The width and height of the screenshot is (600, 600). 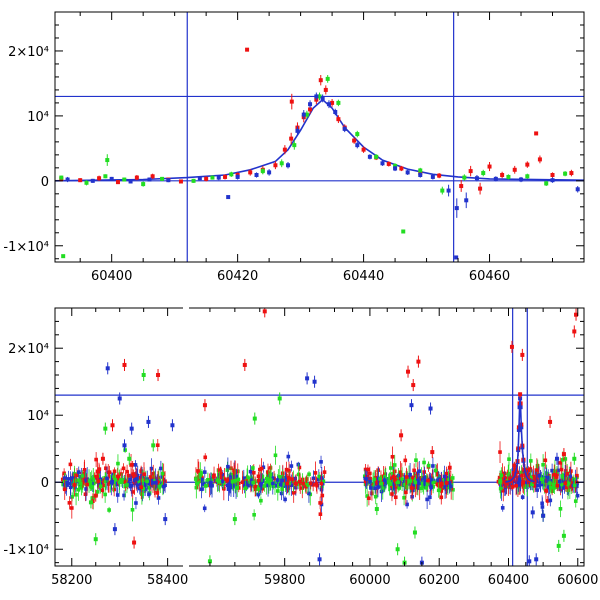 I want to click on bottom-xtick-label-4: 60200, so click(x=439, y=580).